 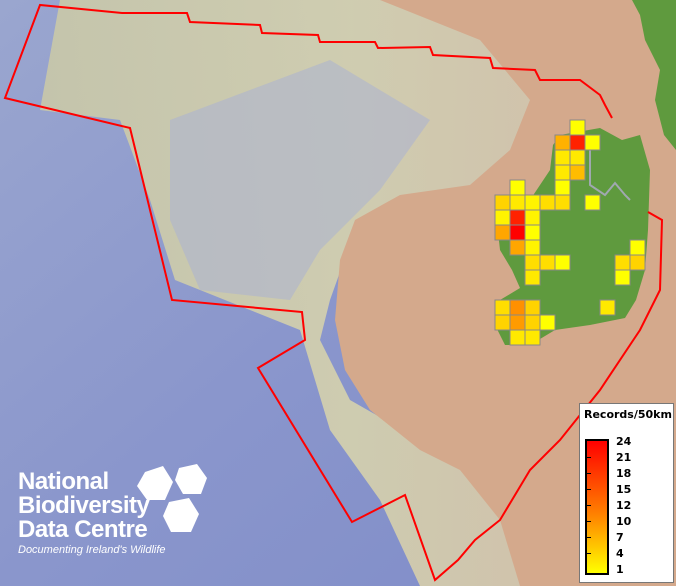 I want to click on legend-color-bar, so click(x=597, y=507).